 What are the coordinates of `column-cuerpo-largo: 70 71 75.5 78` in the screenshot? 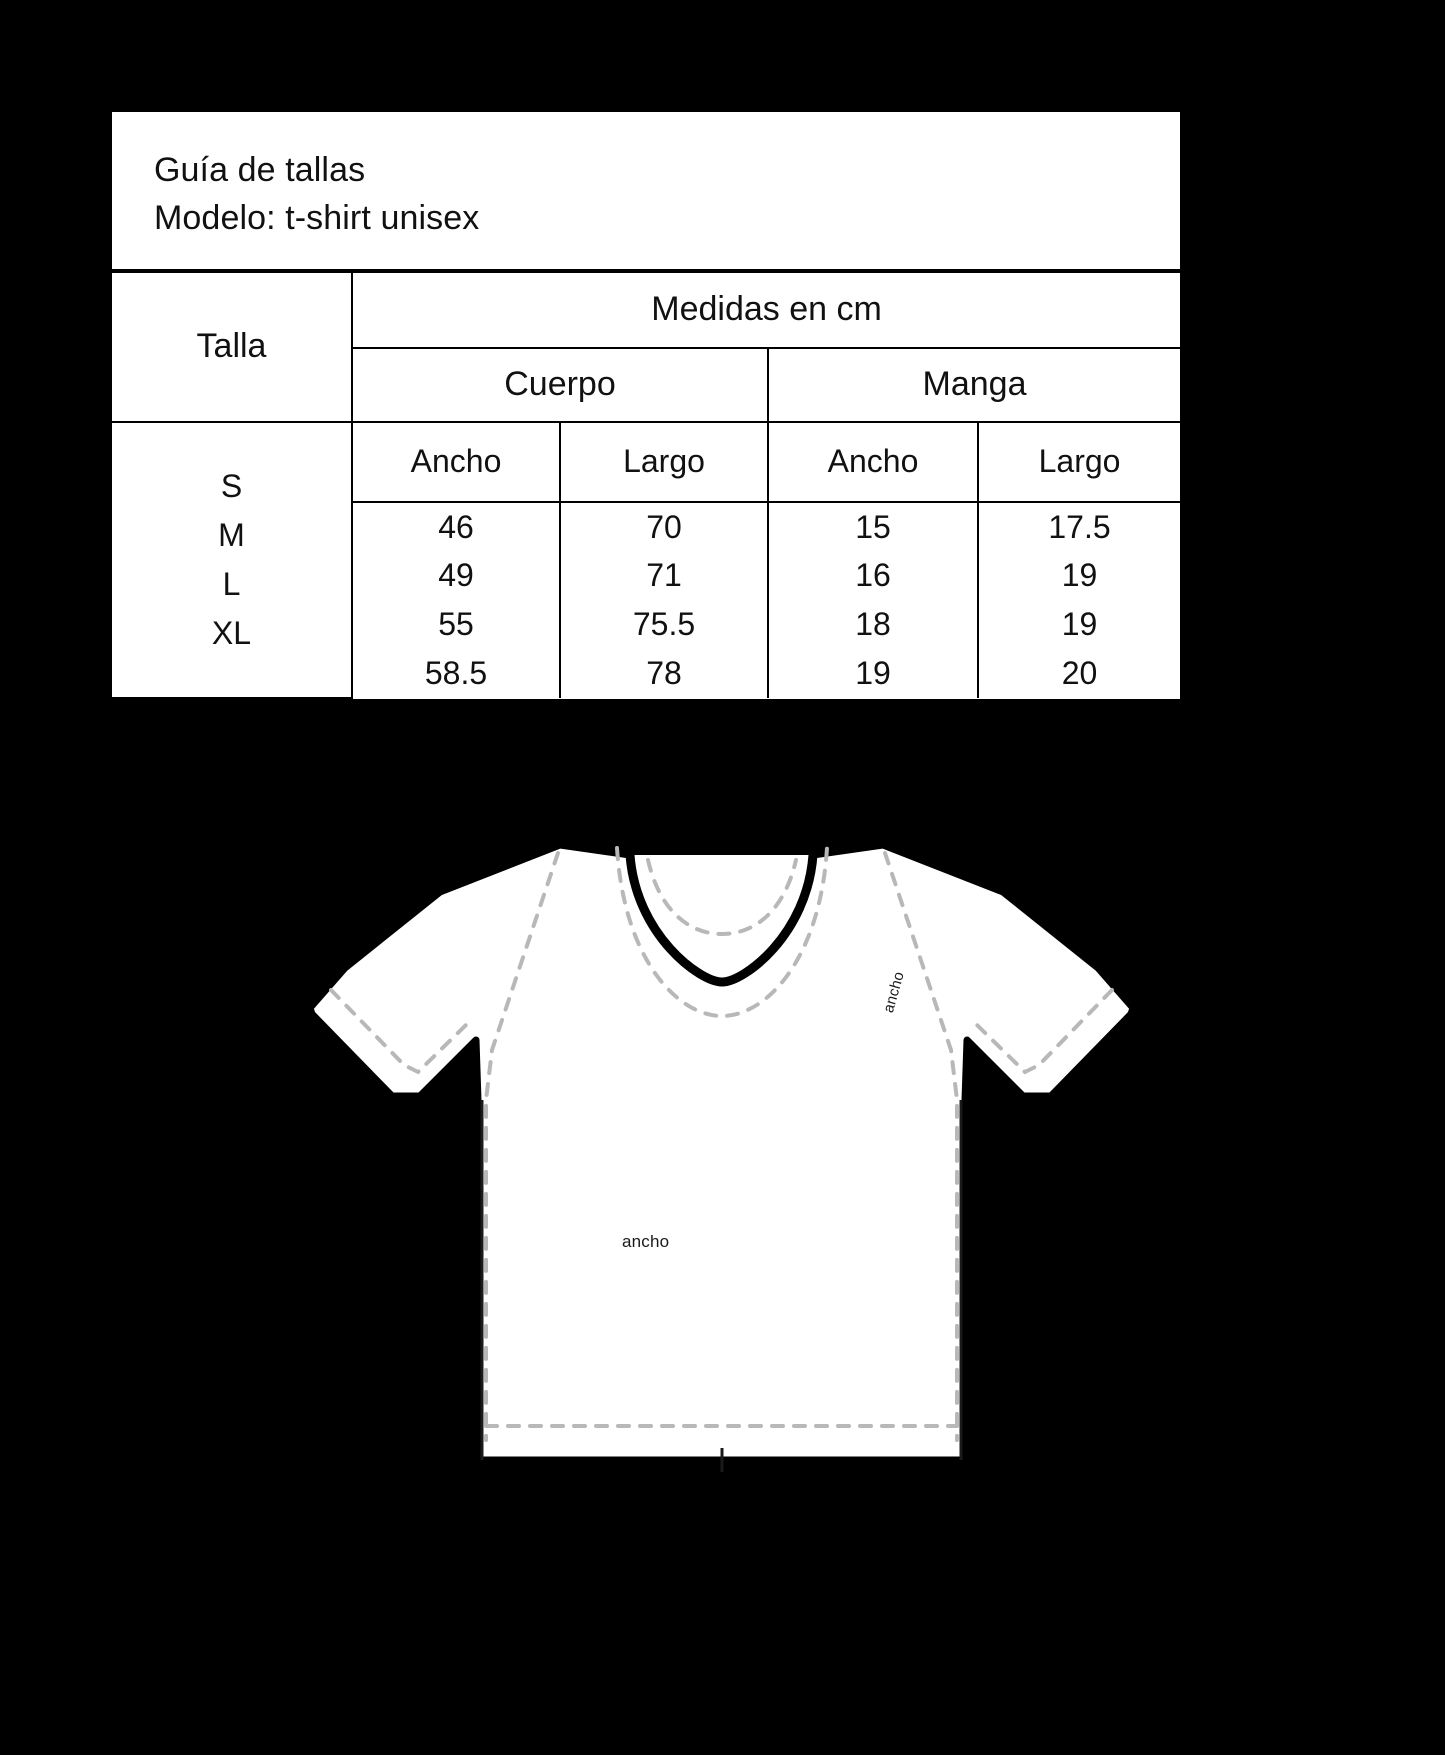 It's located at (664, 599).